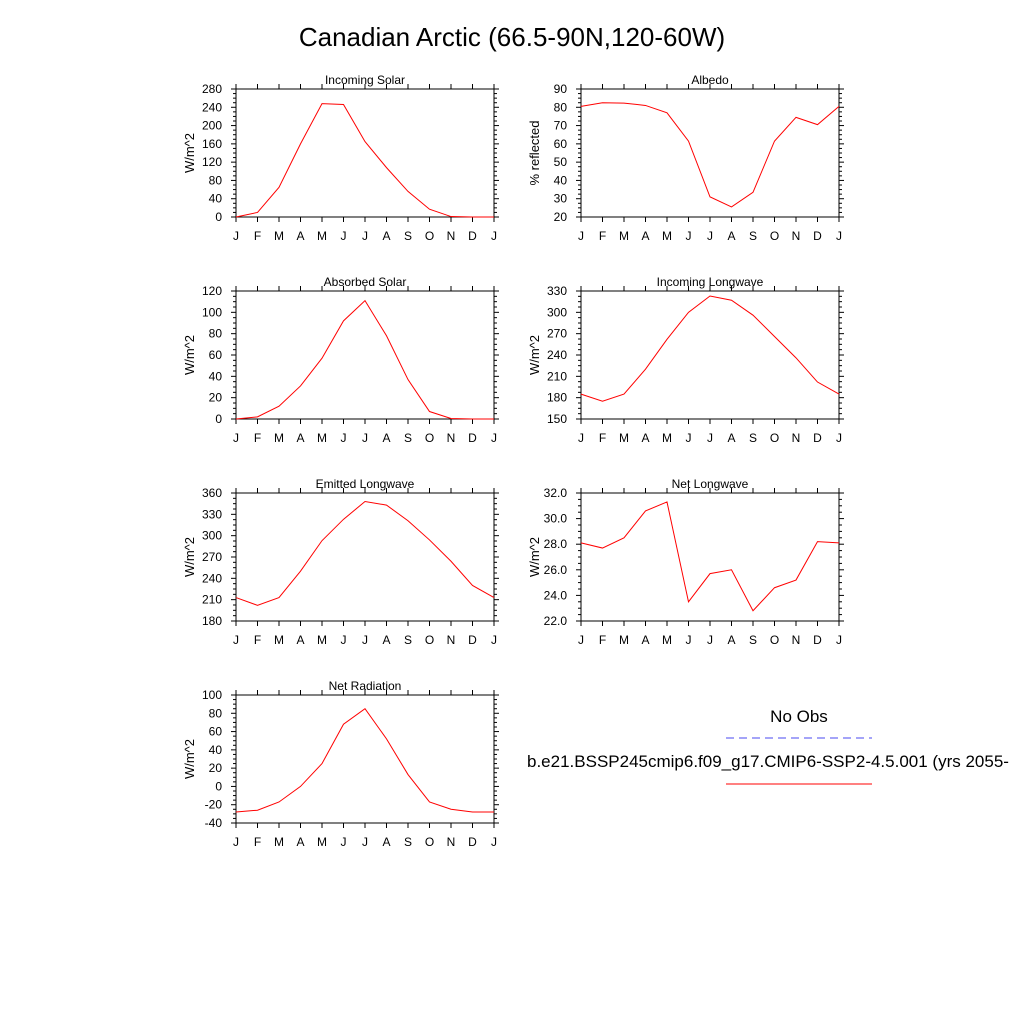 This screenshot has height=1024, width=1024. Describe the element at coordinates (557, 312) in the screenshot. I see `y-tick-label: 300` at that location.